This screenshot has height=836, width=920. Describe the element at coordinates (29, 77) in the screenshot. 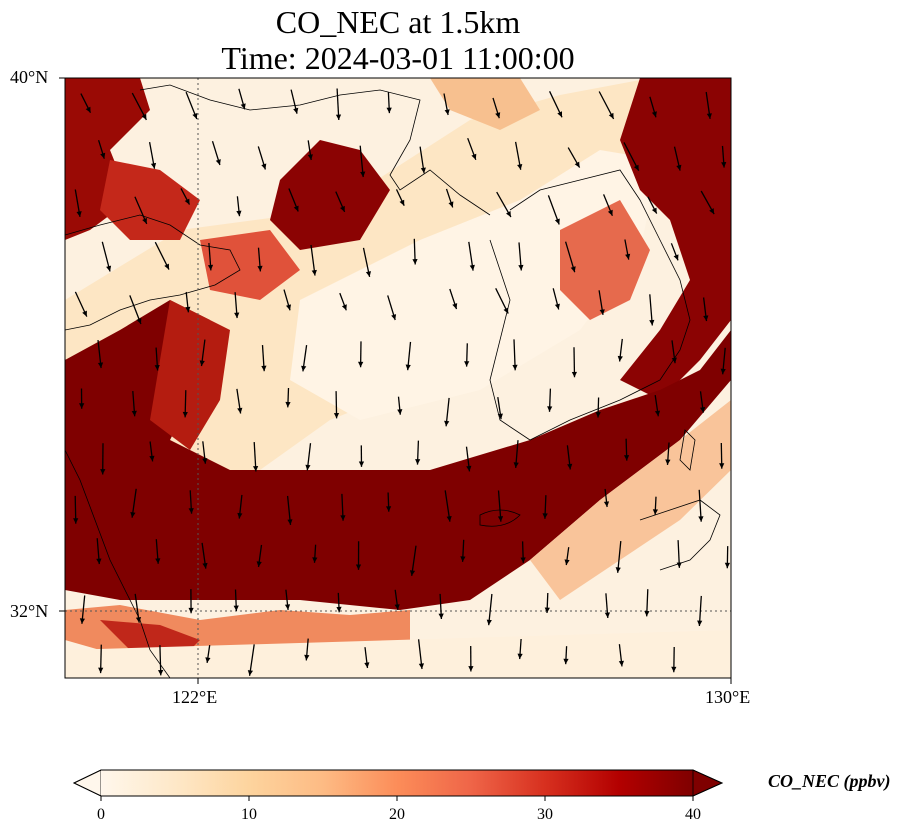

I see `lat-label-40n: 40°N` at that location.